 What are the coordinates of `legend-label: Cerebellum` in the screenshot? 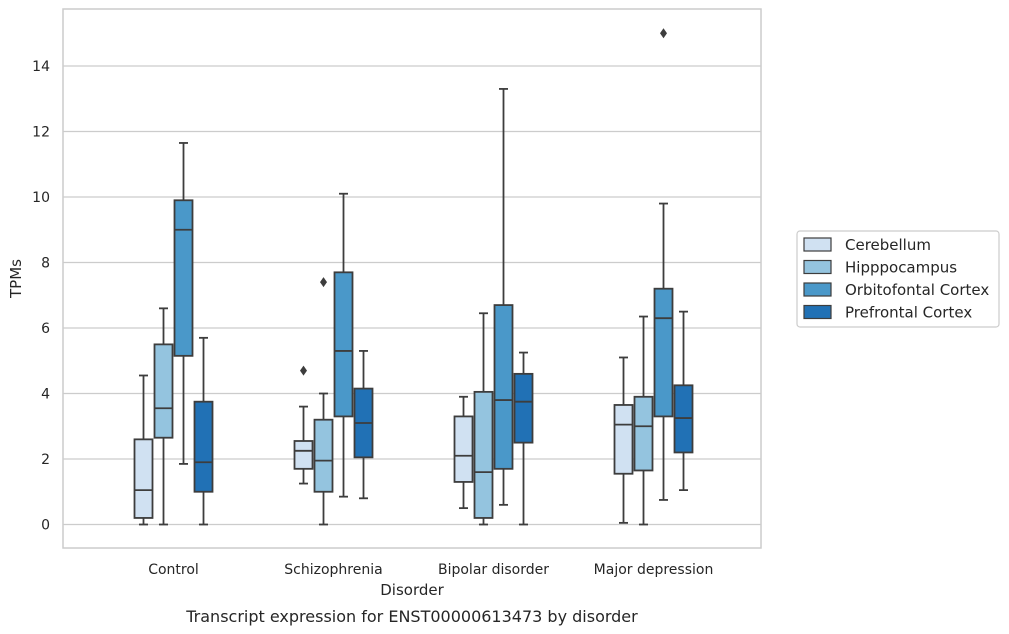 It's located at (888, 245).